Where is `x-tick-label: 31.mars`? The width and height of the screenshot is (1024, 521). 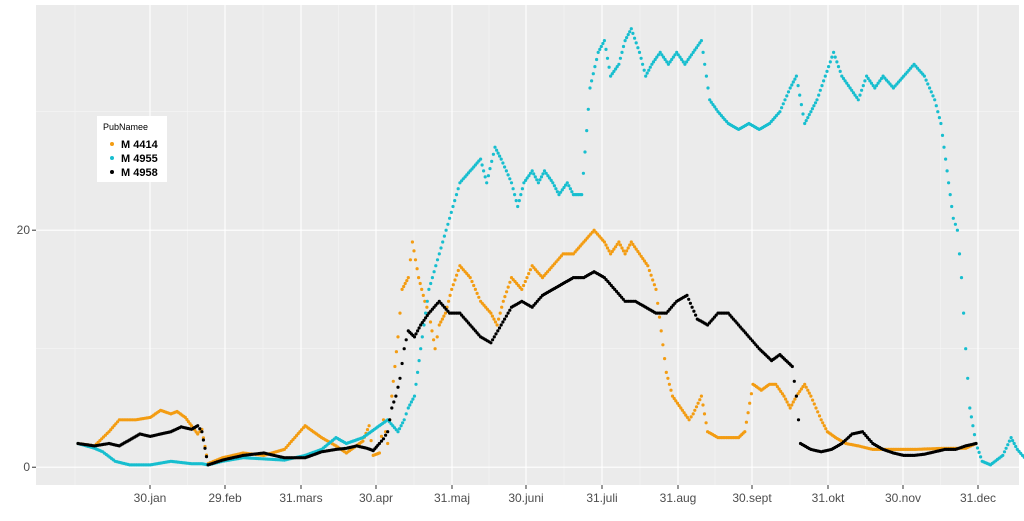
x-tick-label: 31.mars is located at coordinates (300, 498).